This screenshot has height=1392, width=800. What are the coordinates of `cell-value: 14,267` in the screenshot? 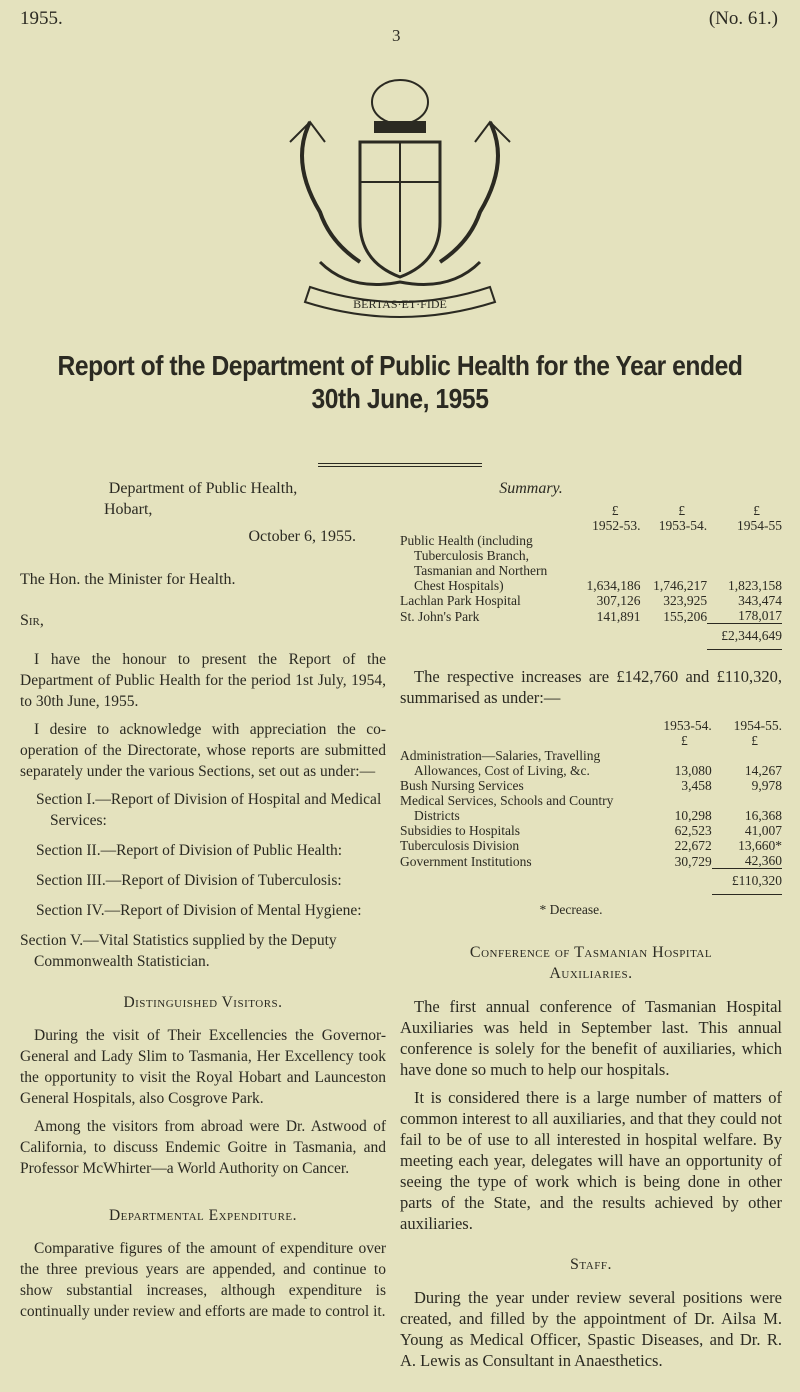 It's located at (763, 770).